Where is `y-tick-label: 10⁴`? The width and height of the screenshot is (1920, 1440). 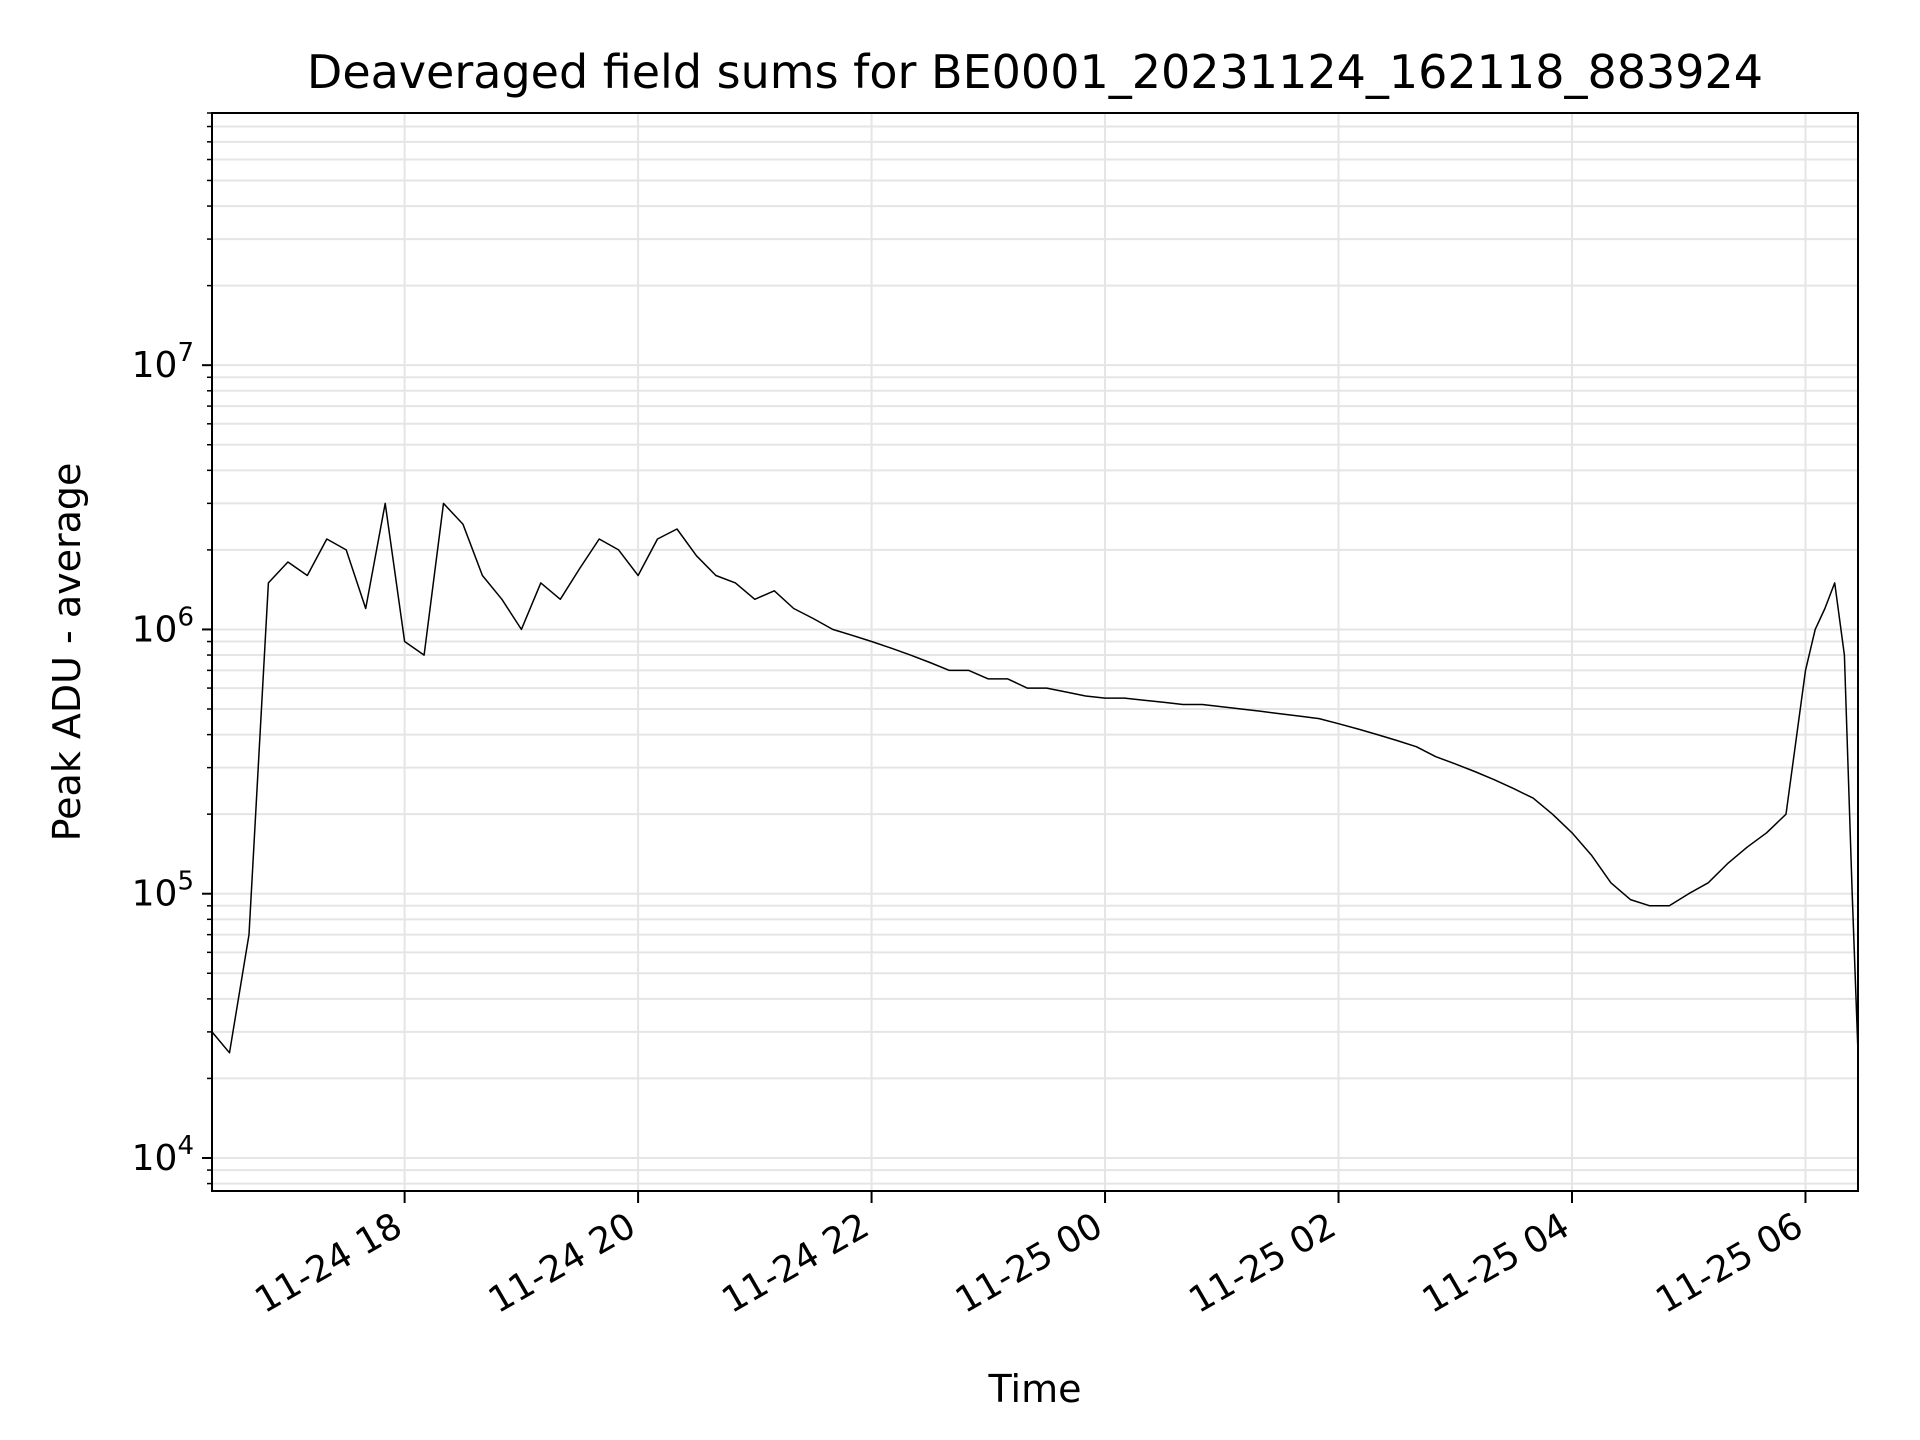
y-tick-label: 10⁴ is located at coordinates (163, 1155).